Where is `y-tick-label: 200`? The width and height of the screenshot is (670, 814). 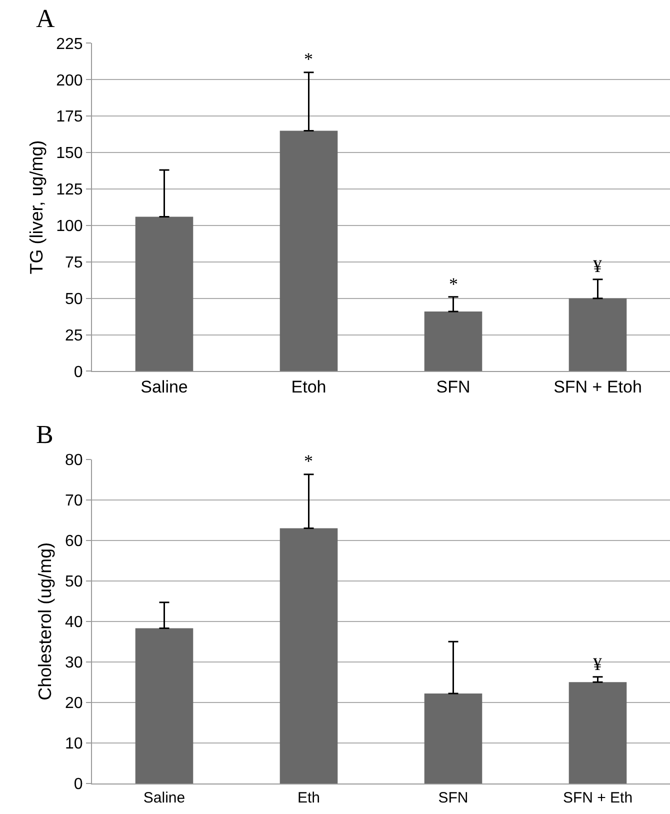 y-tick-label: 200 is located at coordinates (69, 81).